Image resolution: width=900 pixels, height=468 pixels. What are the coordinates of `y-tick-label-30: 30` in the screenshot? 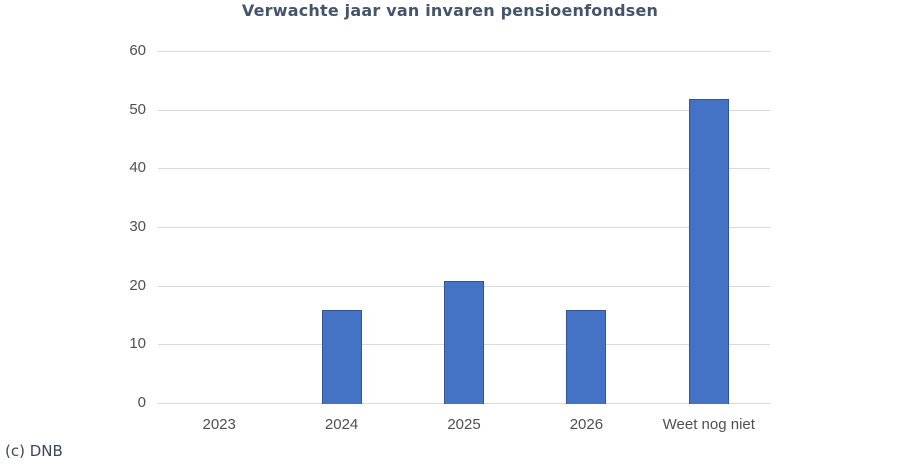 It's located at (137, 226).